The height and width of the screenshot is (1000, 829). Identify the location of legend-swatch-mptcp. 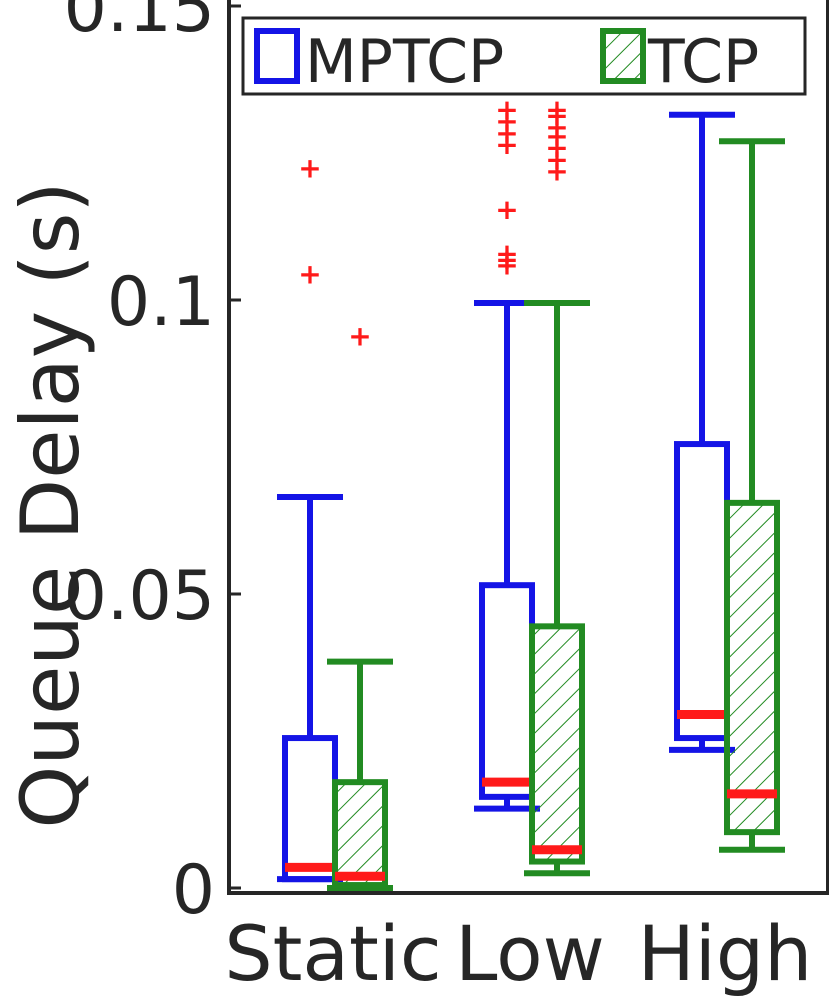
(277, 56).